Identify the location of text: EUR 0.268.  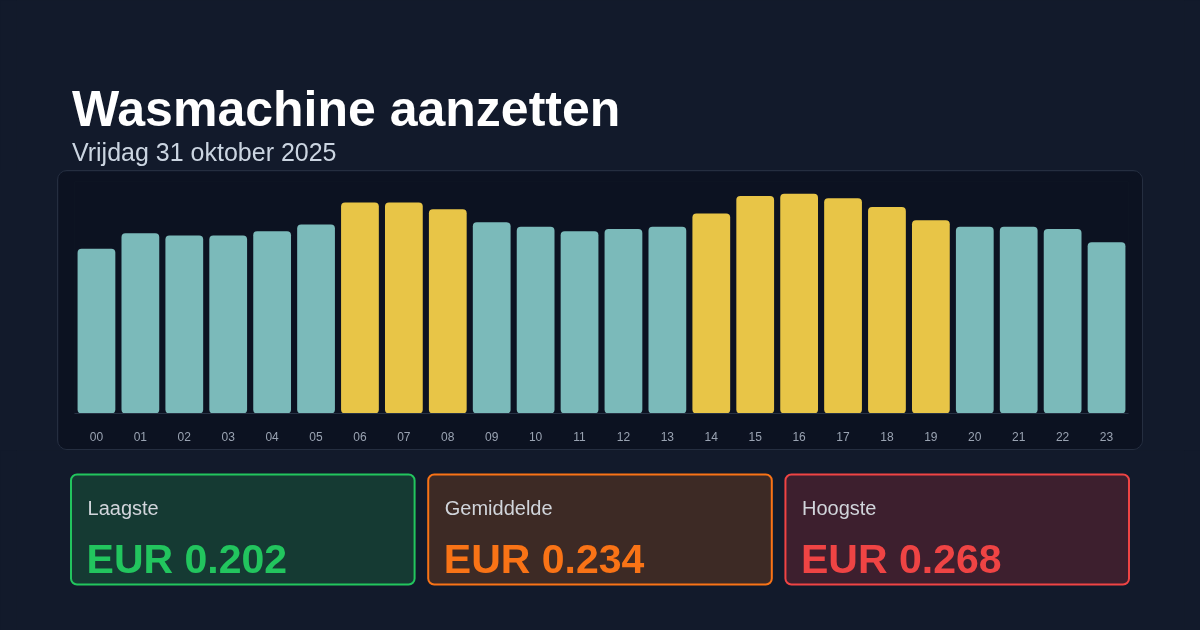
(901, 558).